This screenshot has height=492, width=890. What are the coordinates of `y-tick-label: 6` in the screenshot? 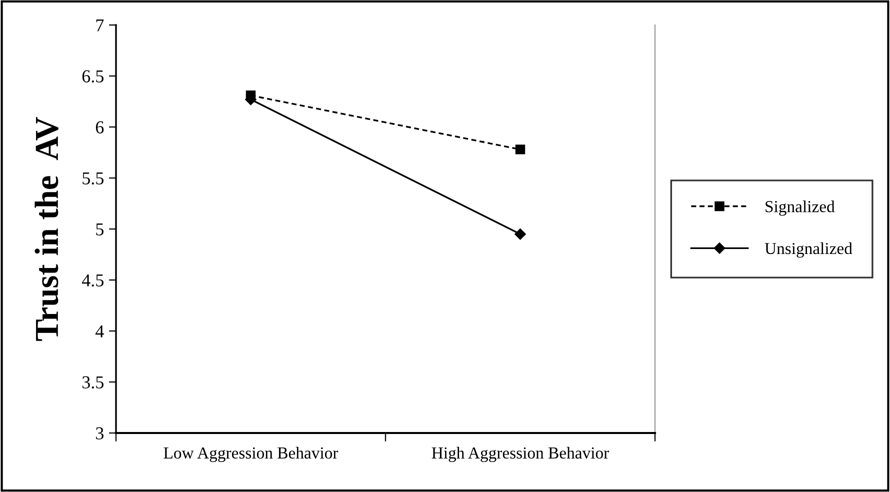 It's located at (100, 127).